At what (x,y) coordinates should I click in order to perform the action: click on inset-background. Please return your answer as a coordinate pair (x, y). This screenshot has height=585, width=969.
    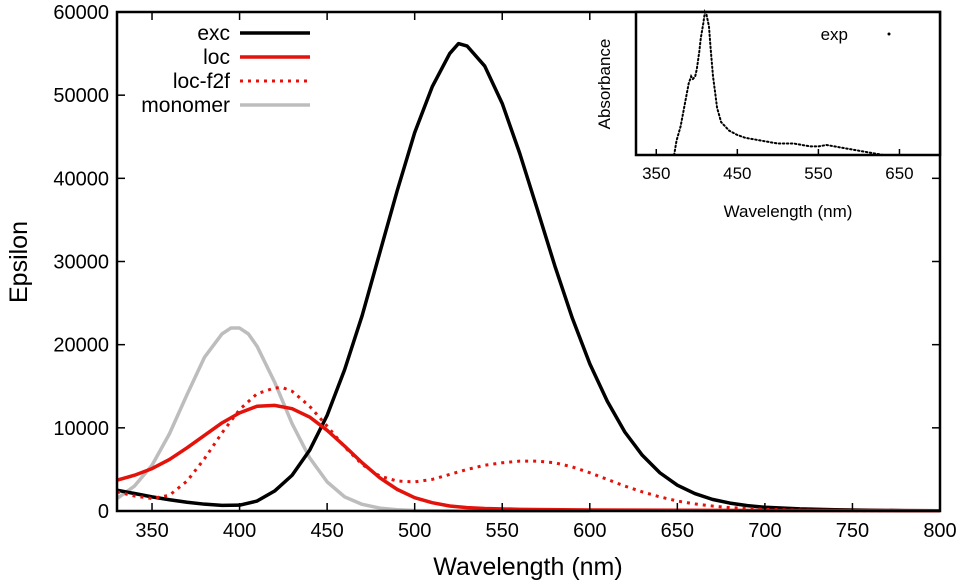
    Looking at the image, I should click on (788, 83).